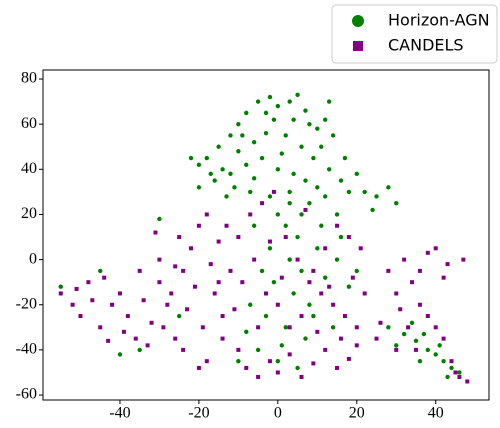  Describe the element at coordinates (198, 413) in the screenshot. I see `x-tick-label: -20` at that location.